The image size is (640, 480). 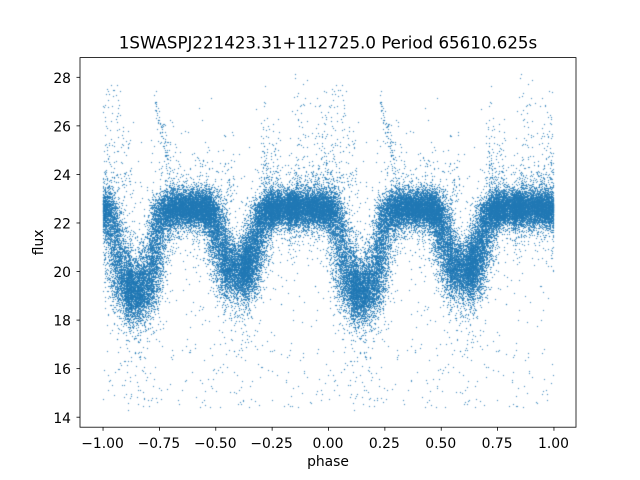 I want to click on y-tick-label: 28, so click(x=62, y=79).